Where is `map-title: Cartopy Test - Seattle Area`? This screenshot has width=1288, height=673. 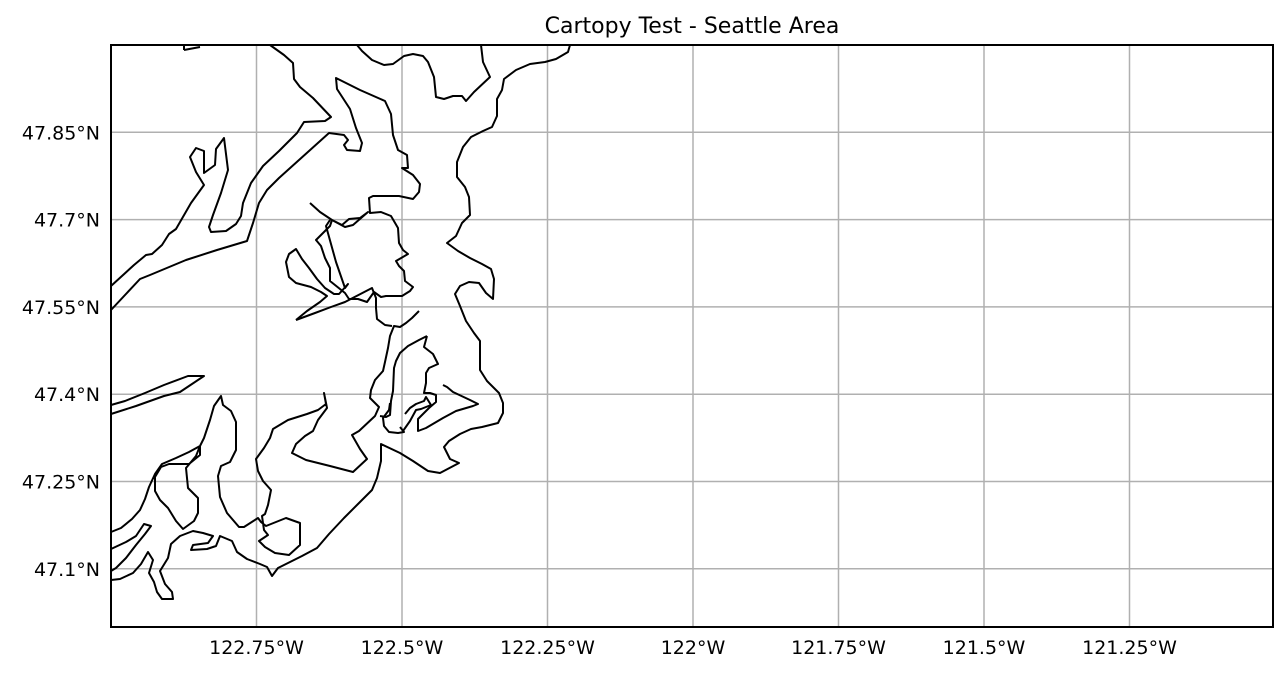
map-title: Cartopy Test - Seattle Area is located at coordinates (692, 26).